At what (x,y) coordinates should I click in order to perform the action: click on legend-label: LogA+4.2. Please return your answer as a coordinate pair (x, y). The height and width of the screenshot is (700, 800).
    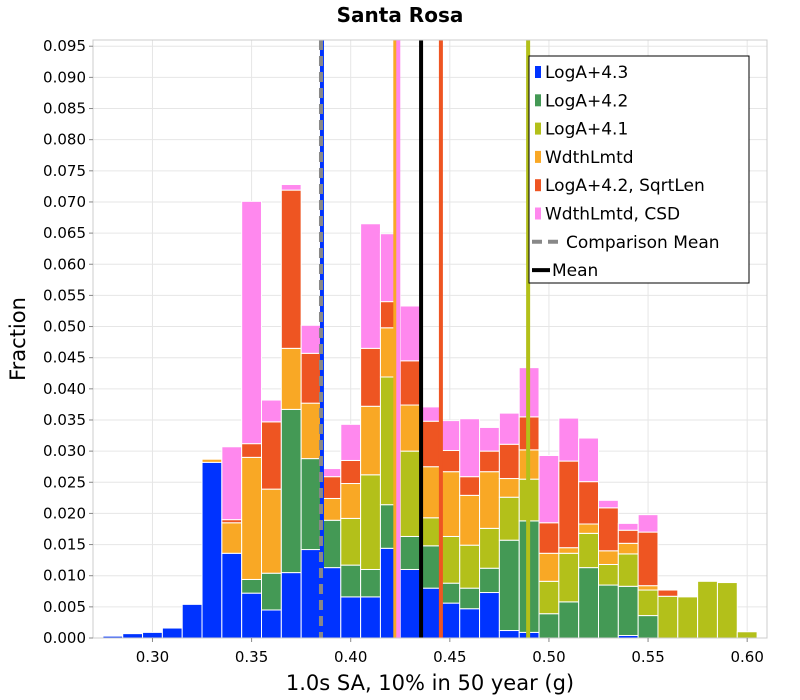
    Looking at the image, I should click on (586, 101).